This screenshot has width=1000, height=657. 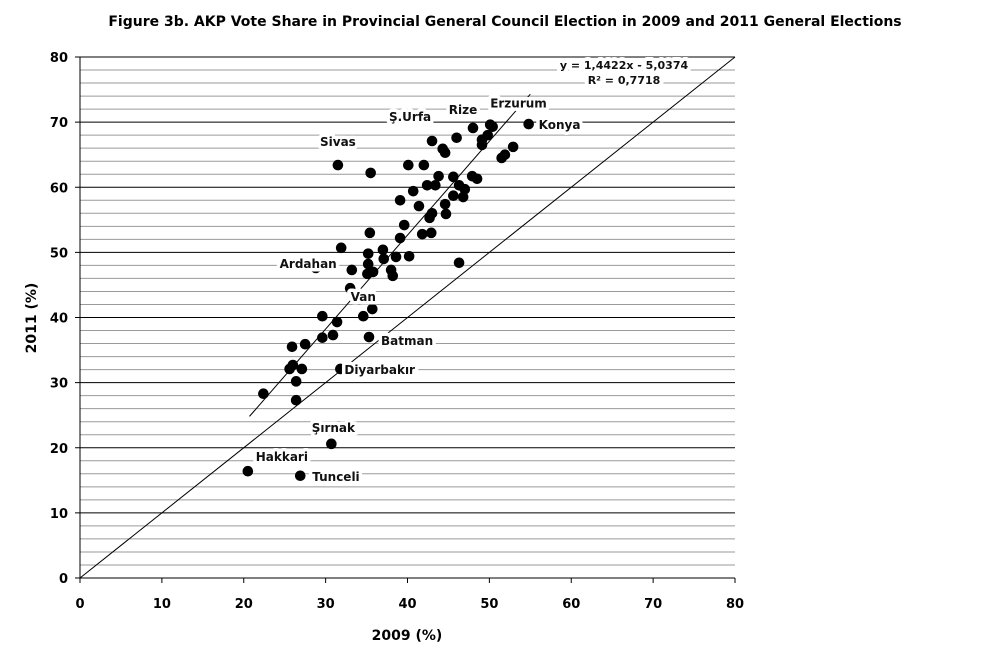 What do you see at coordinates (335, 477) in the screenshot?
I see `point-label: Tunceli` at bounding box center [335, 477].